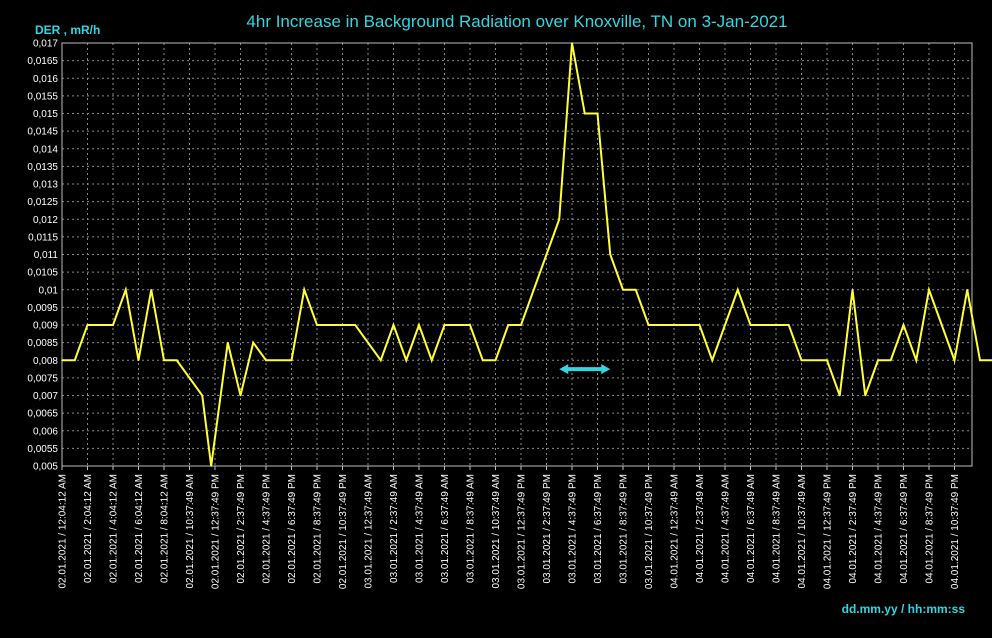 The height and width of the screenshot is (638, 992). Describe the element at coordinates (598, 529) in the screenshot. I see `x-tick-label: 03.01.2021 / 6:37:49 PM` at that location.